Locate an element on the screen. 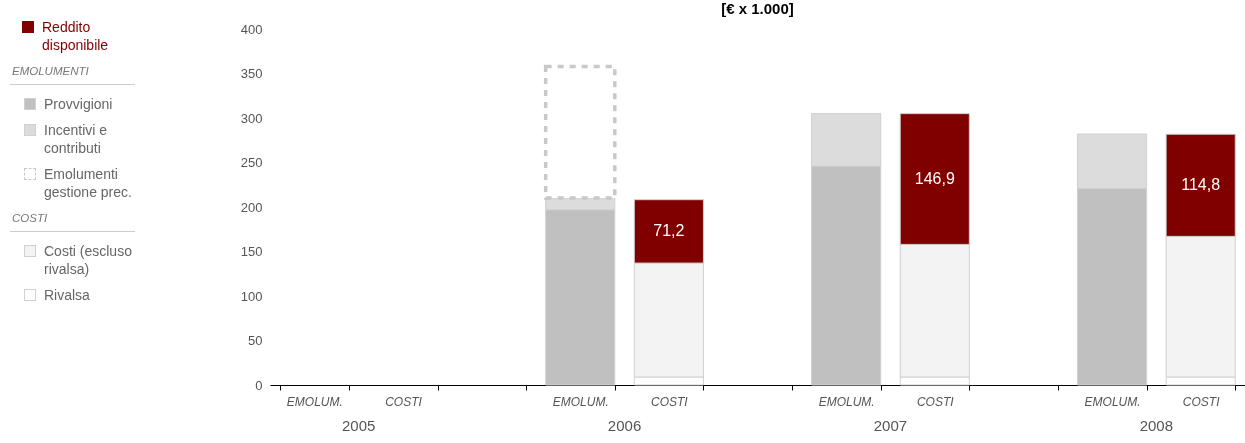 This screenshot has width=1245, height=443. legend-label: Incentivi e contributi is located at coordinates (76, 139).